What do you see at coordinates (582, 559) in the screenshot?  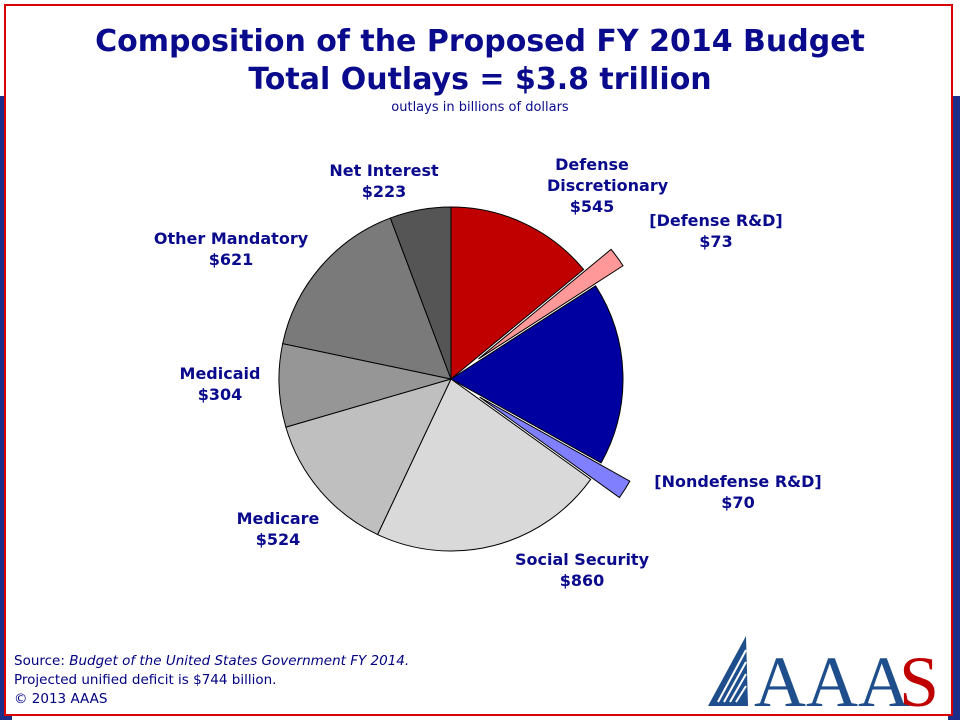 I see `label-social-security-name: Social Security` at bounding box center [582, 559].